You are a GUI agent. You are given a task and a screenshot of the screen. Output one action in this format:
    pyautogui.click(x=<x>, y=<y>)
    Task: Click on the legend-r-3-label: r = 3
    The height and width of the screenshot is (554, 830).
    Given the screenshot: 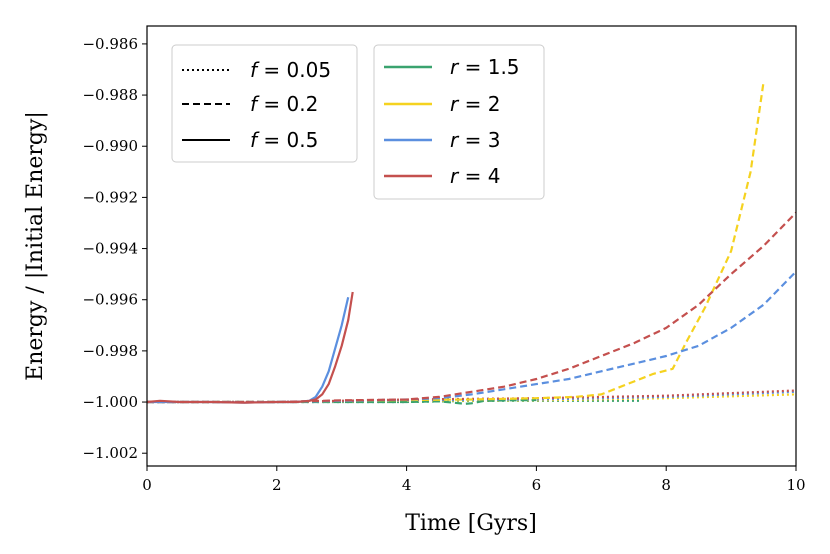 What is the action you would take?
    pyautogui.click(x=475, y=140)
    